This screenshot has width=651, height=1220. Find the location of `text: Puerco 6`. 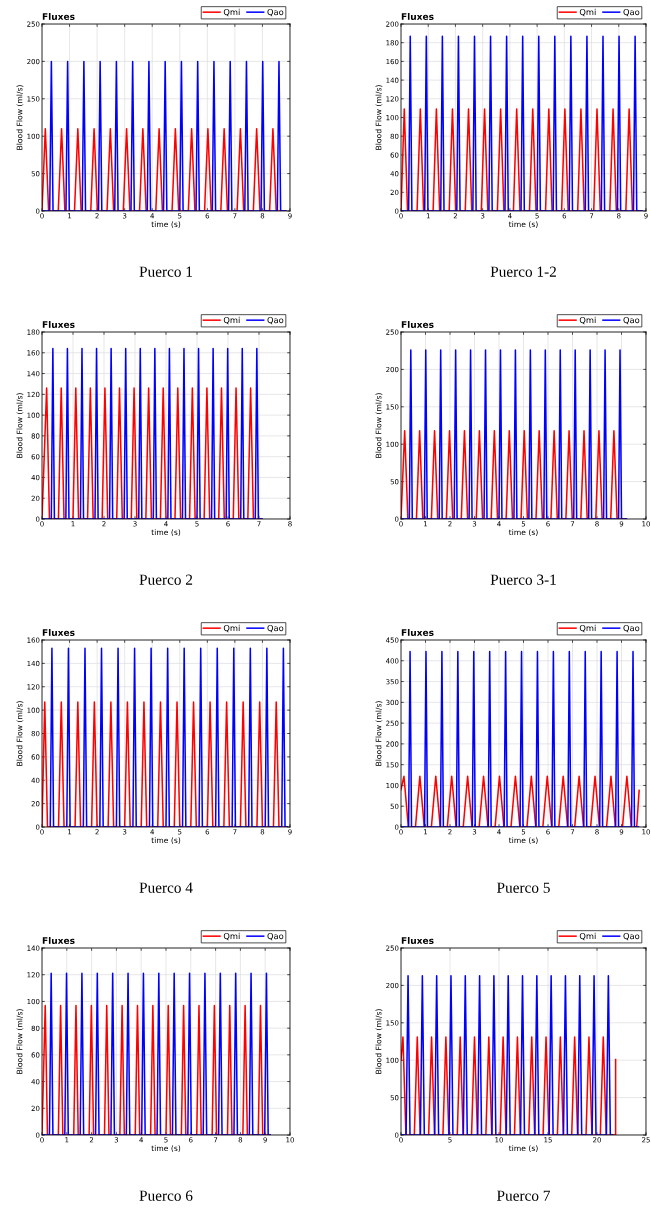

text: Puerco 6 is located at coordinates (166, 1195).